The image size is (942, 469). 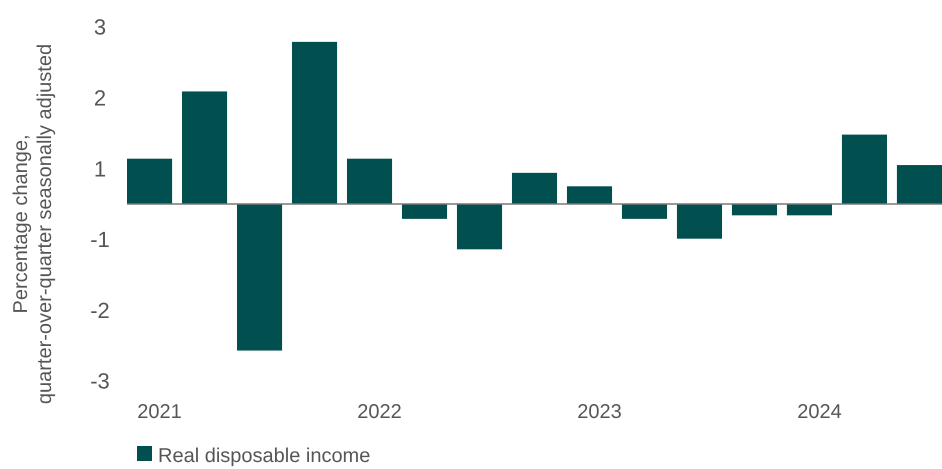 I want to click on y-axis-title: Percentage change, quarter-over-quarter seasonally adjusted, so click(x=33, y=224).